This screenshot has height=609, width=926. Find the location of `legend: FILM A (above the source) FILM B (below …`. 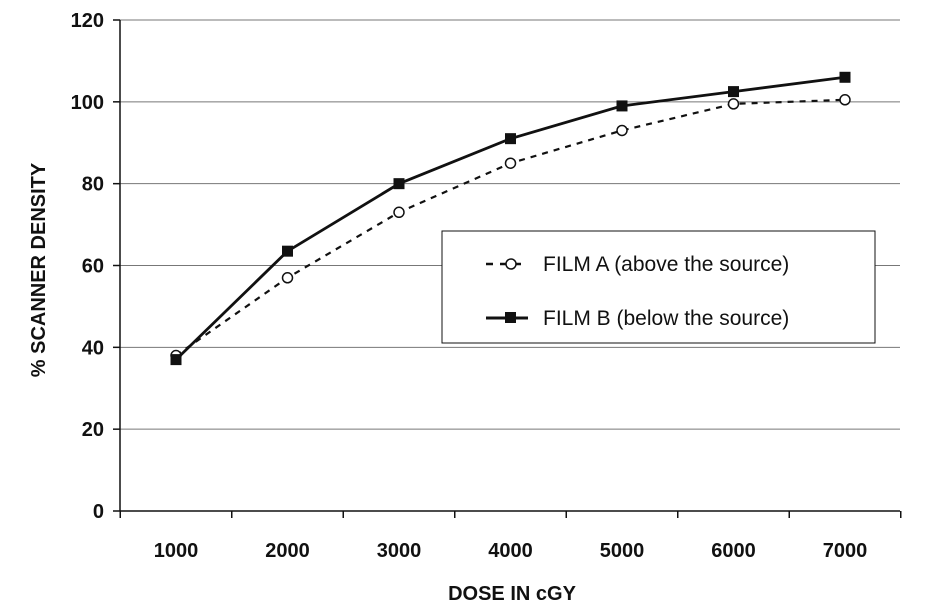

legend: FILM A (above the source) FILM B (below … is located at coordinates (658, 287).